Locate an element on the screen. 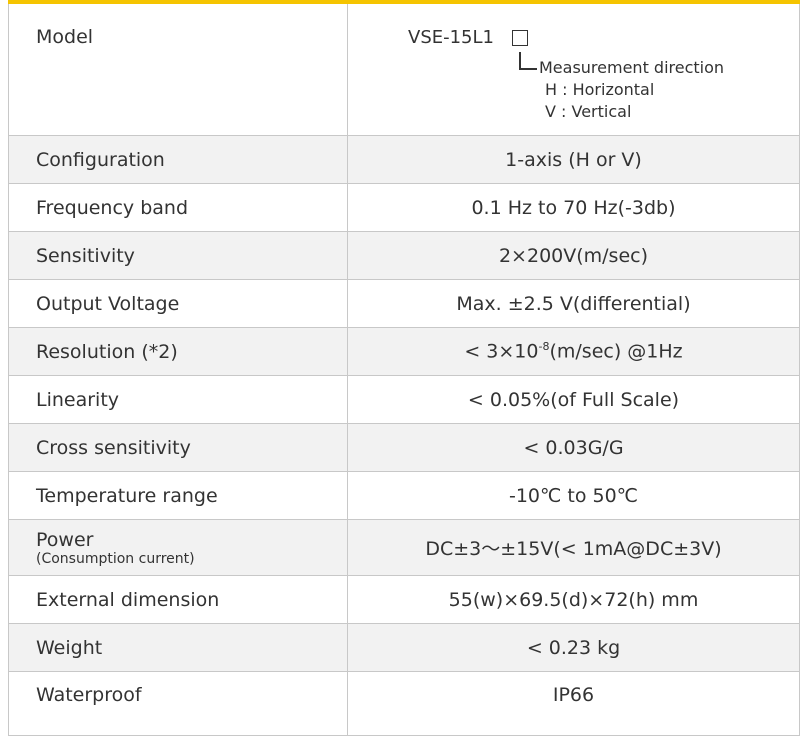 The image size is (808, 736). label-cell: Output Voltage is located at coordinates (178, 304).